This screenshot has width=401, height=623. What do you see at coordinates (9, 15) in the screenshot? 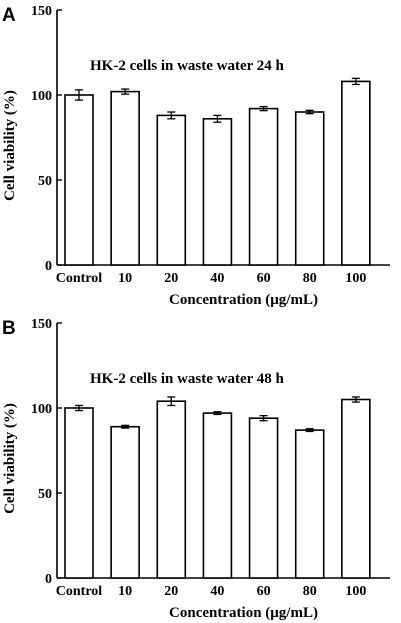
I see `panel-letter: A` at bounding box center [9, 15].